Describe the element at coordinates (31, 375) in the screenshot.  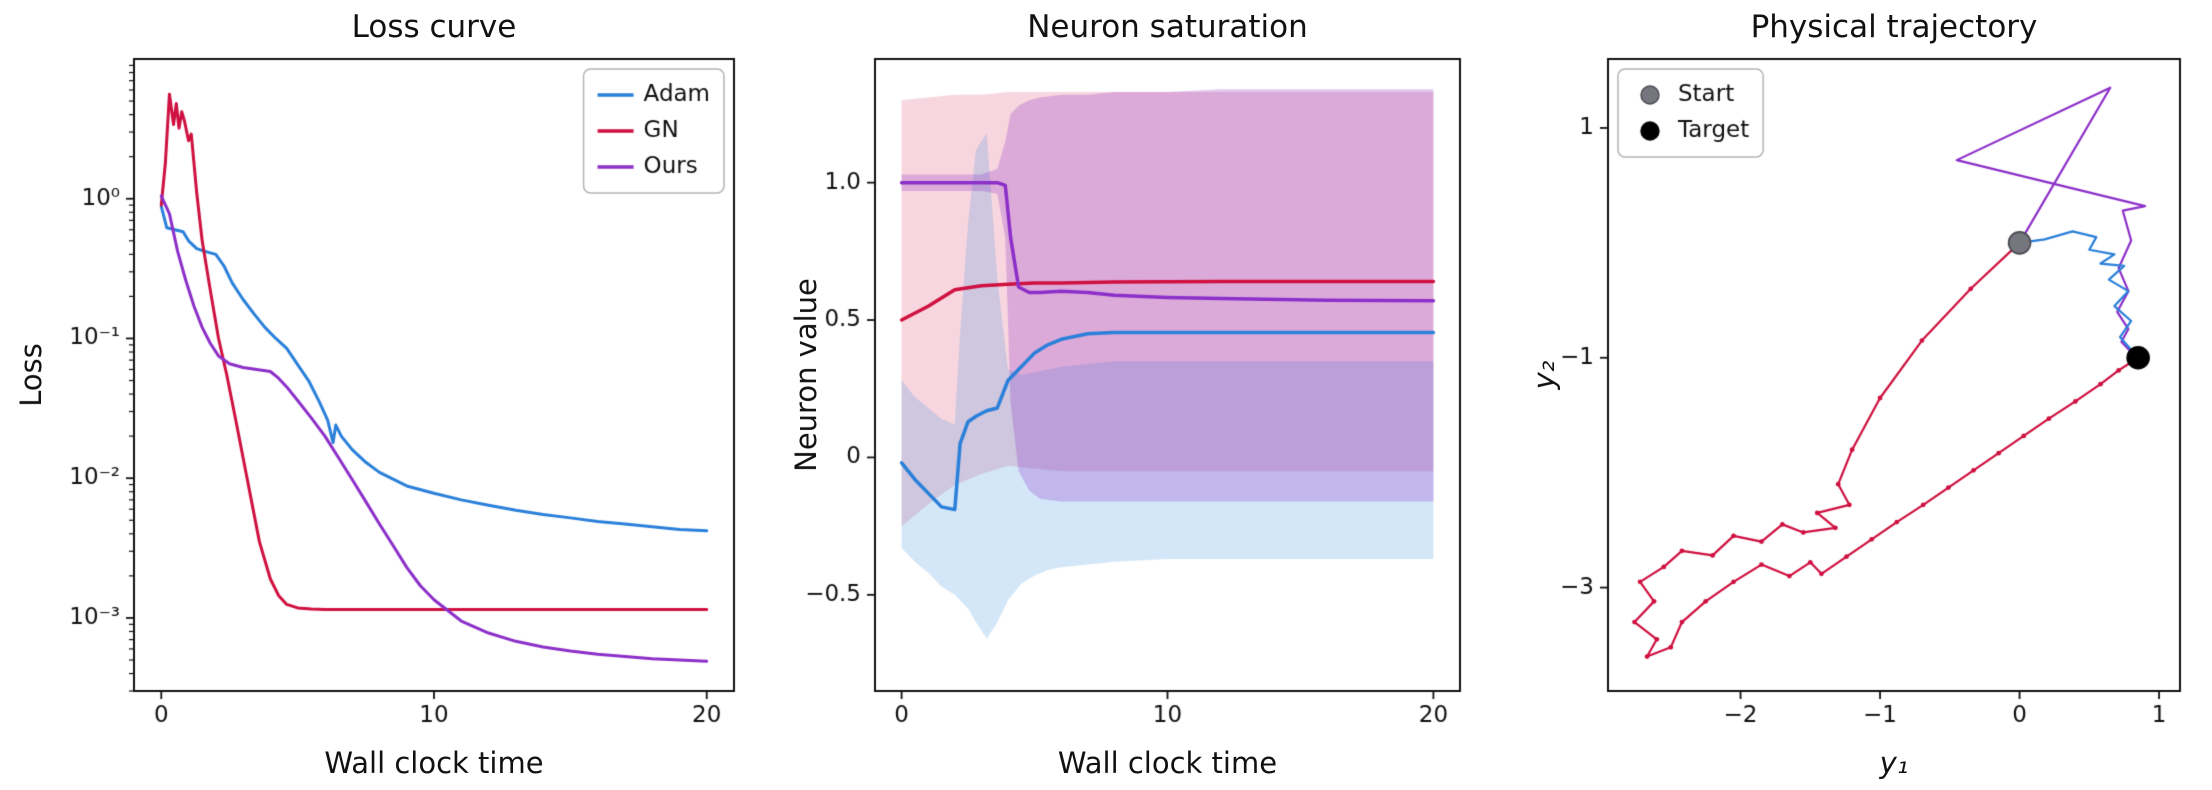
I see `loss-yaxis-label: Loss` at that location.